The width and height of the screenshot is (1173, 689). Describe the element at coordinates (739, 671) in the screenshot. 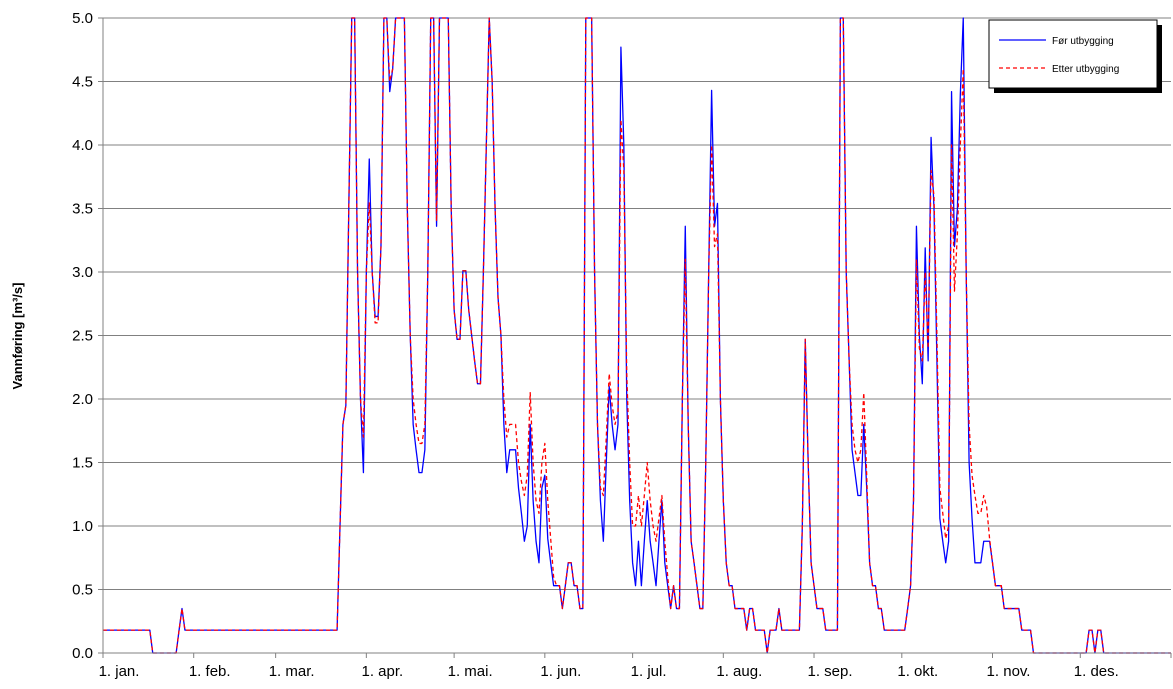

I see `x-tick-label: 1. aug.` at that location.